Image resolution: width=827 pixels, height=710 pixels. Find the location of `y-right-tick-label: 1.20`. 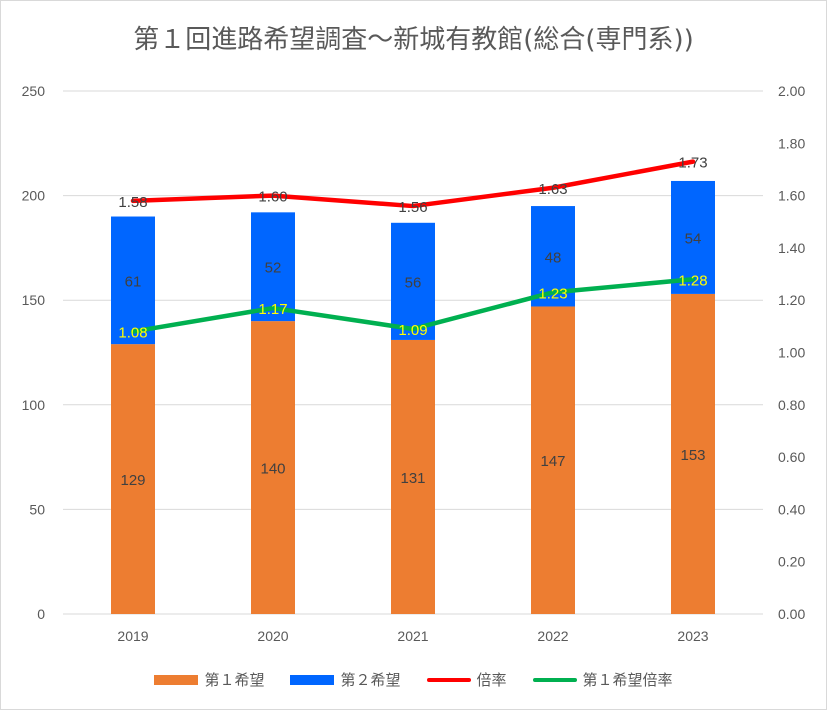

y-right-tick-label: 1.20 is located at coordinates (791, 300).